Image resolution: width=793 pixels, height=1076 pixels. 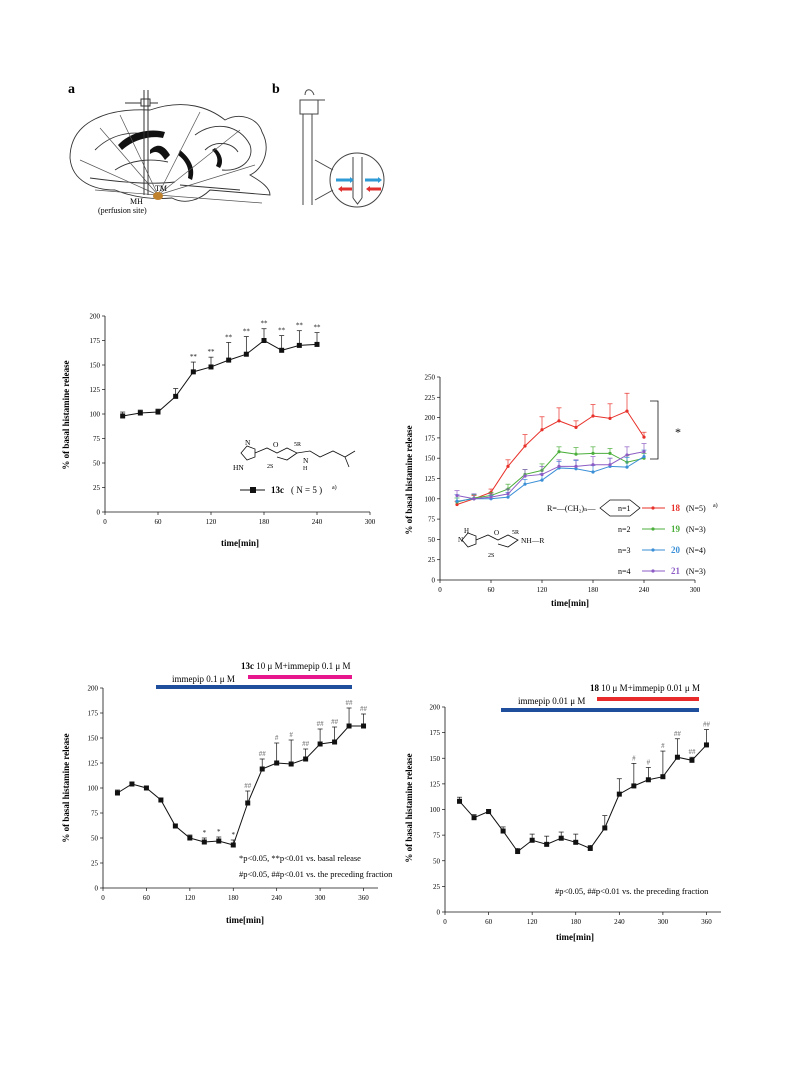 I want to click on chart1-struct-2s: 2S, so click(x=270, y=467).